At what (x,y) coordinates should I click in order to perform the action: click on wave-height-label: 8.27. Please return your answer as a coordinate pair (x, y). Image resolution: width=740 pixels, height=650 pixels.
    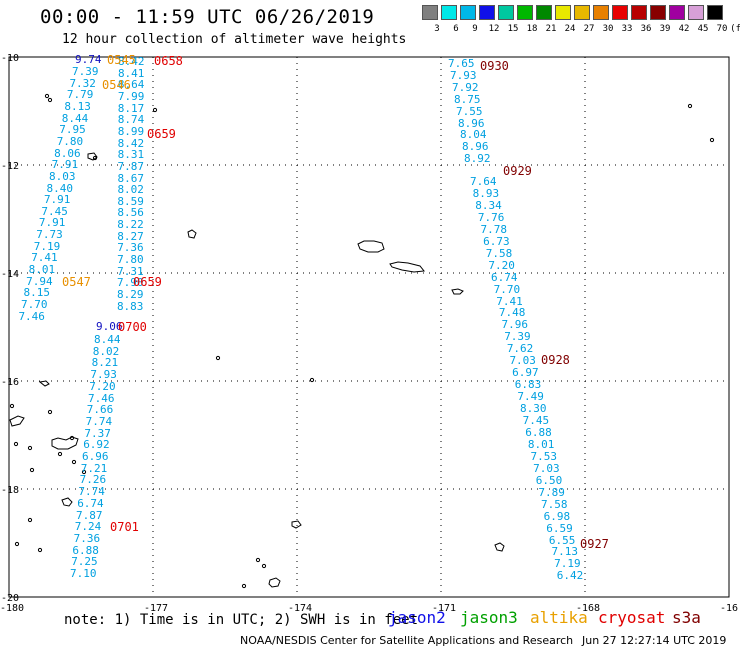
    Looking at the image, I should click on (130, 236).